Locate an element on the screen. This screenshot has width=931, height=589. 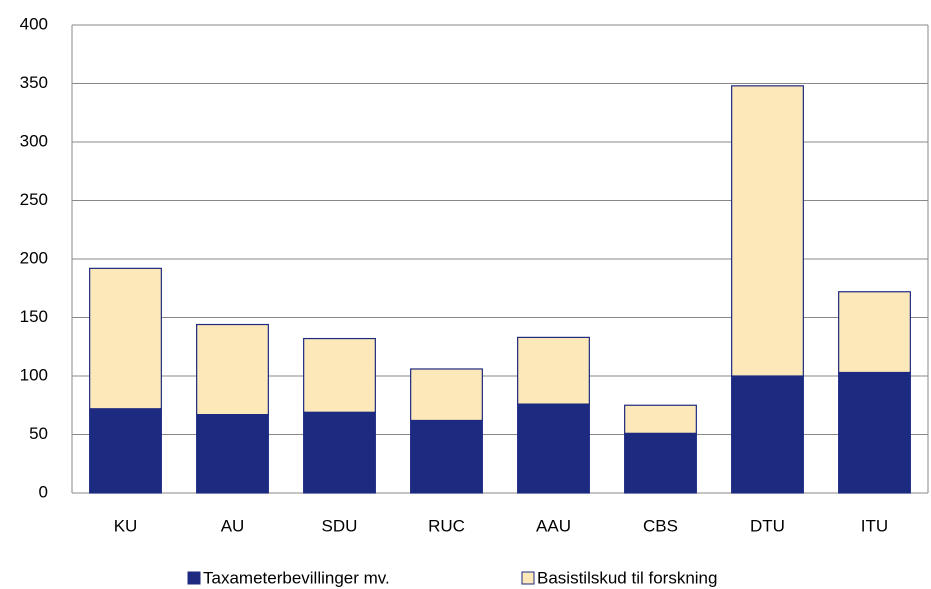
x-tick-label: DTU is located at coordinates (767, 525).